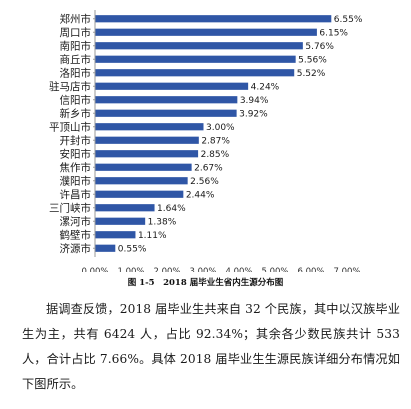 The width and height of the screenshot is (411, 409). I want to click on category-label: 濮阳市, so click(76, 180).